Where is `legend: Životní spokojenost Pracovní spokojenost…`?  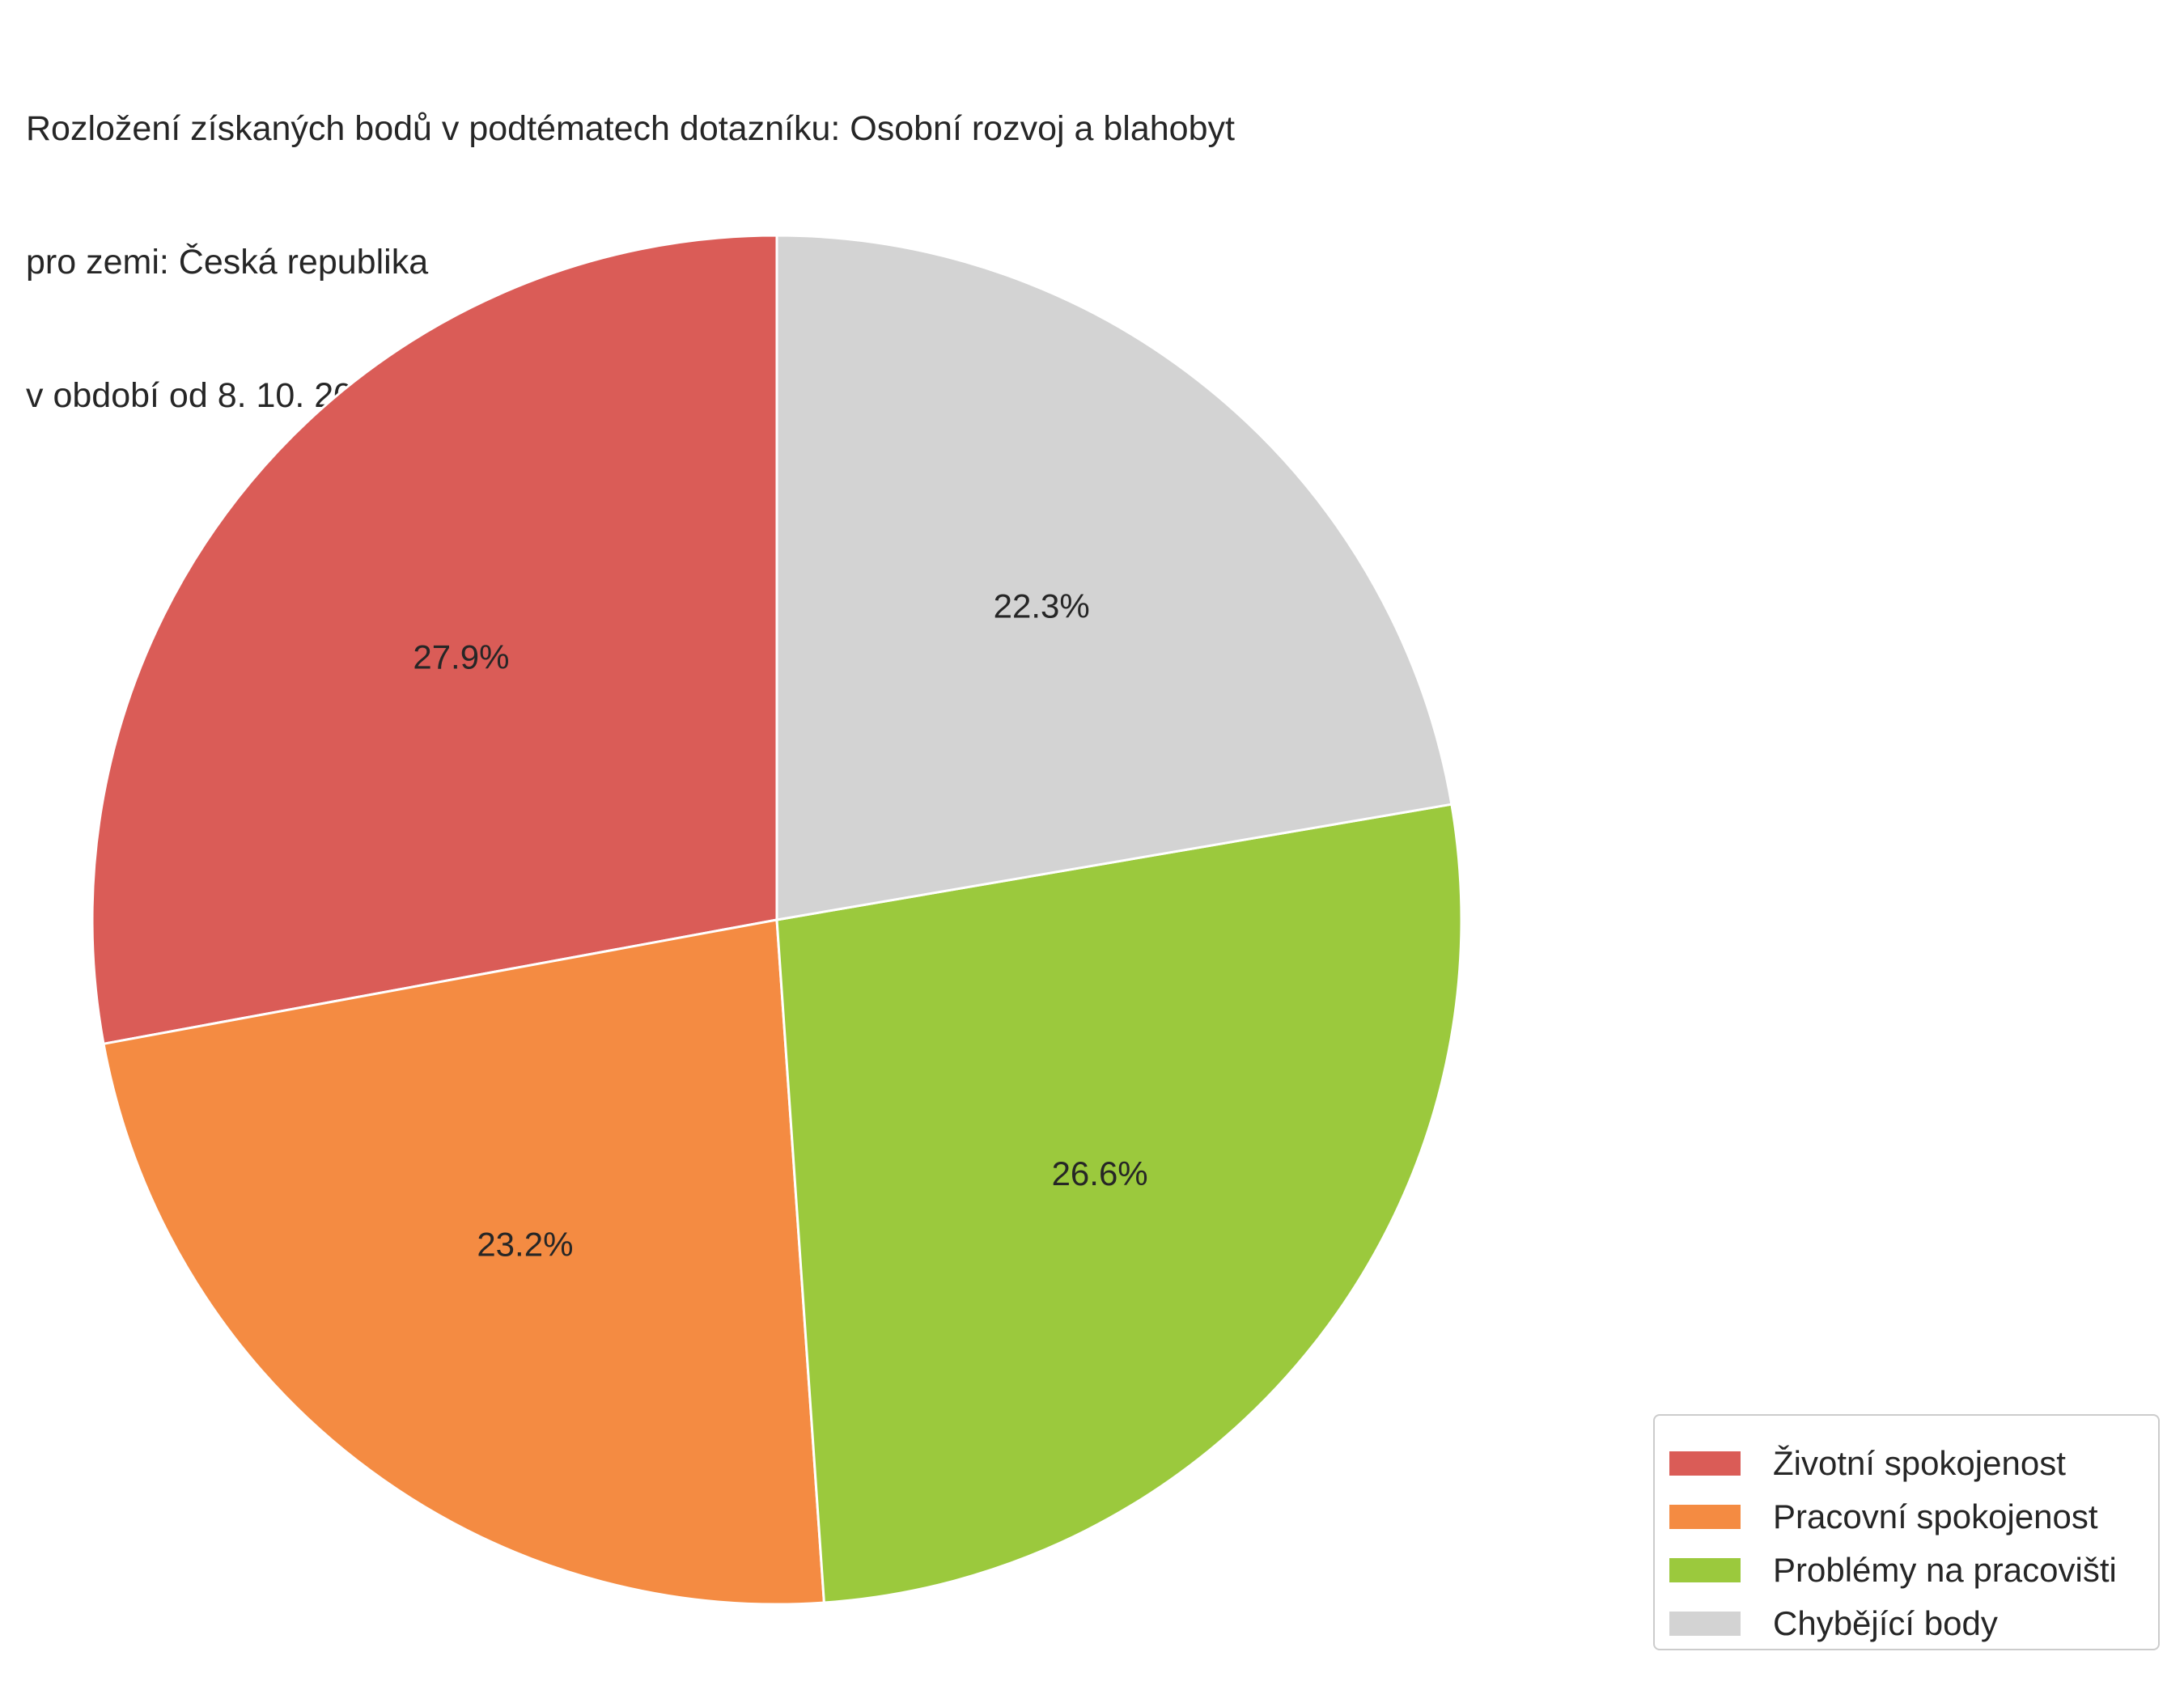 legend: Životní spokojenost Pracovní spokojenost… is located at coordinates (1906, 1532).